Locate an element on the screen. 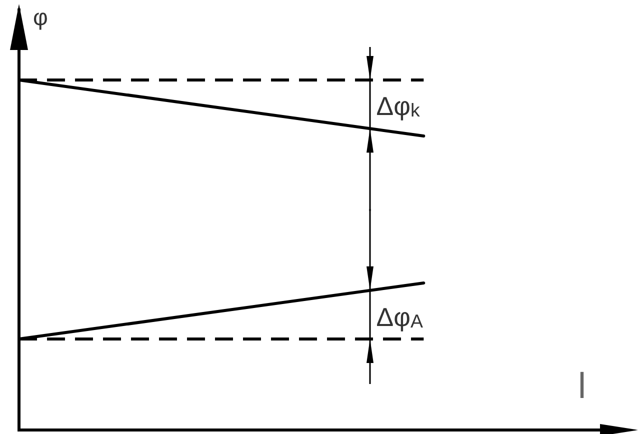 The width and height of the screenshot is (639, 434). x-axis-title: l is located at coordinates (582, 385).